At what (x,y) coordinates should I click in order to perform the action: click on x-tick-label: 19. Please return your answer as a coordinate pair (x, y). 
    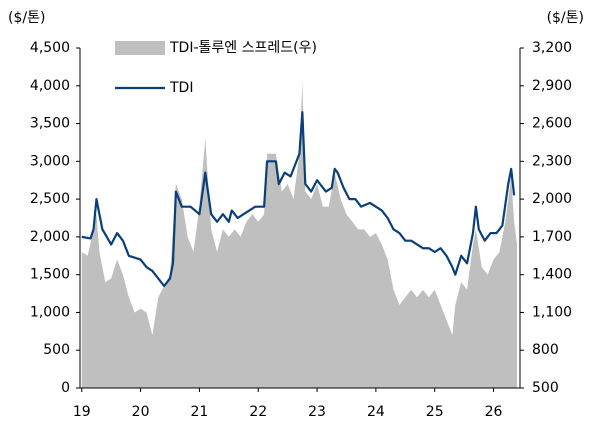
    Looking at the image, I should click on (82, 412).